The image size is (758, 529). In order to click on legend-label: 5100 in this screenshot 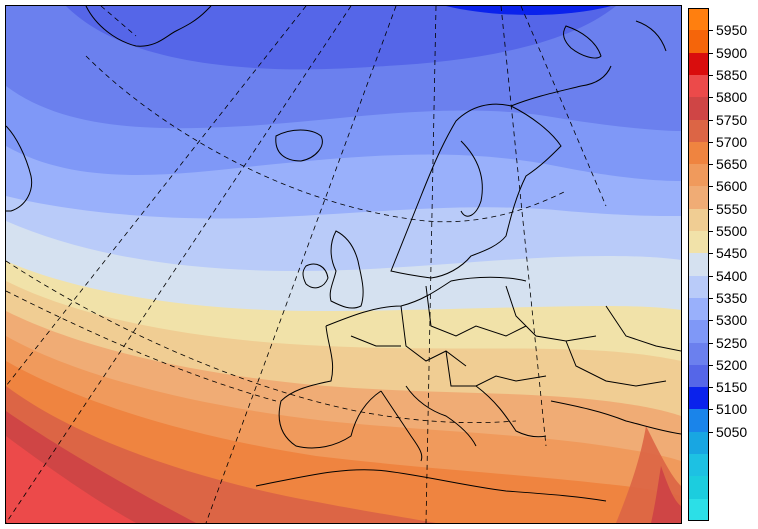, I will do `click(732, 409)`.